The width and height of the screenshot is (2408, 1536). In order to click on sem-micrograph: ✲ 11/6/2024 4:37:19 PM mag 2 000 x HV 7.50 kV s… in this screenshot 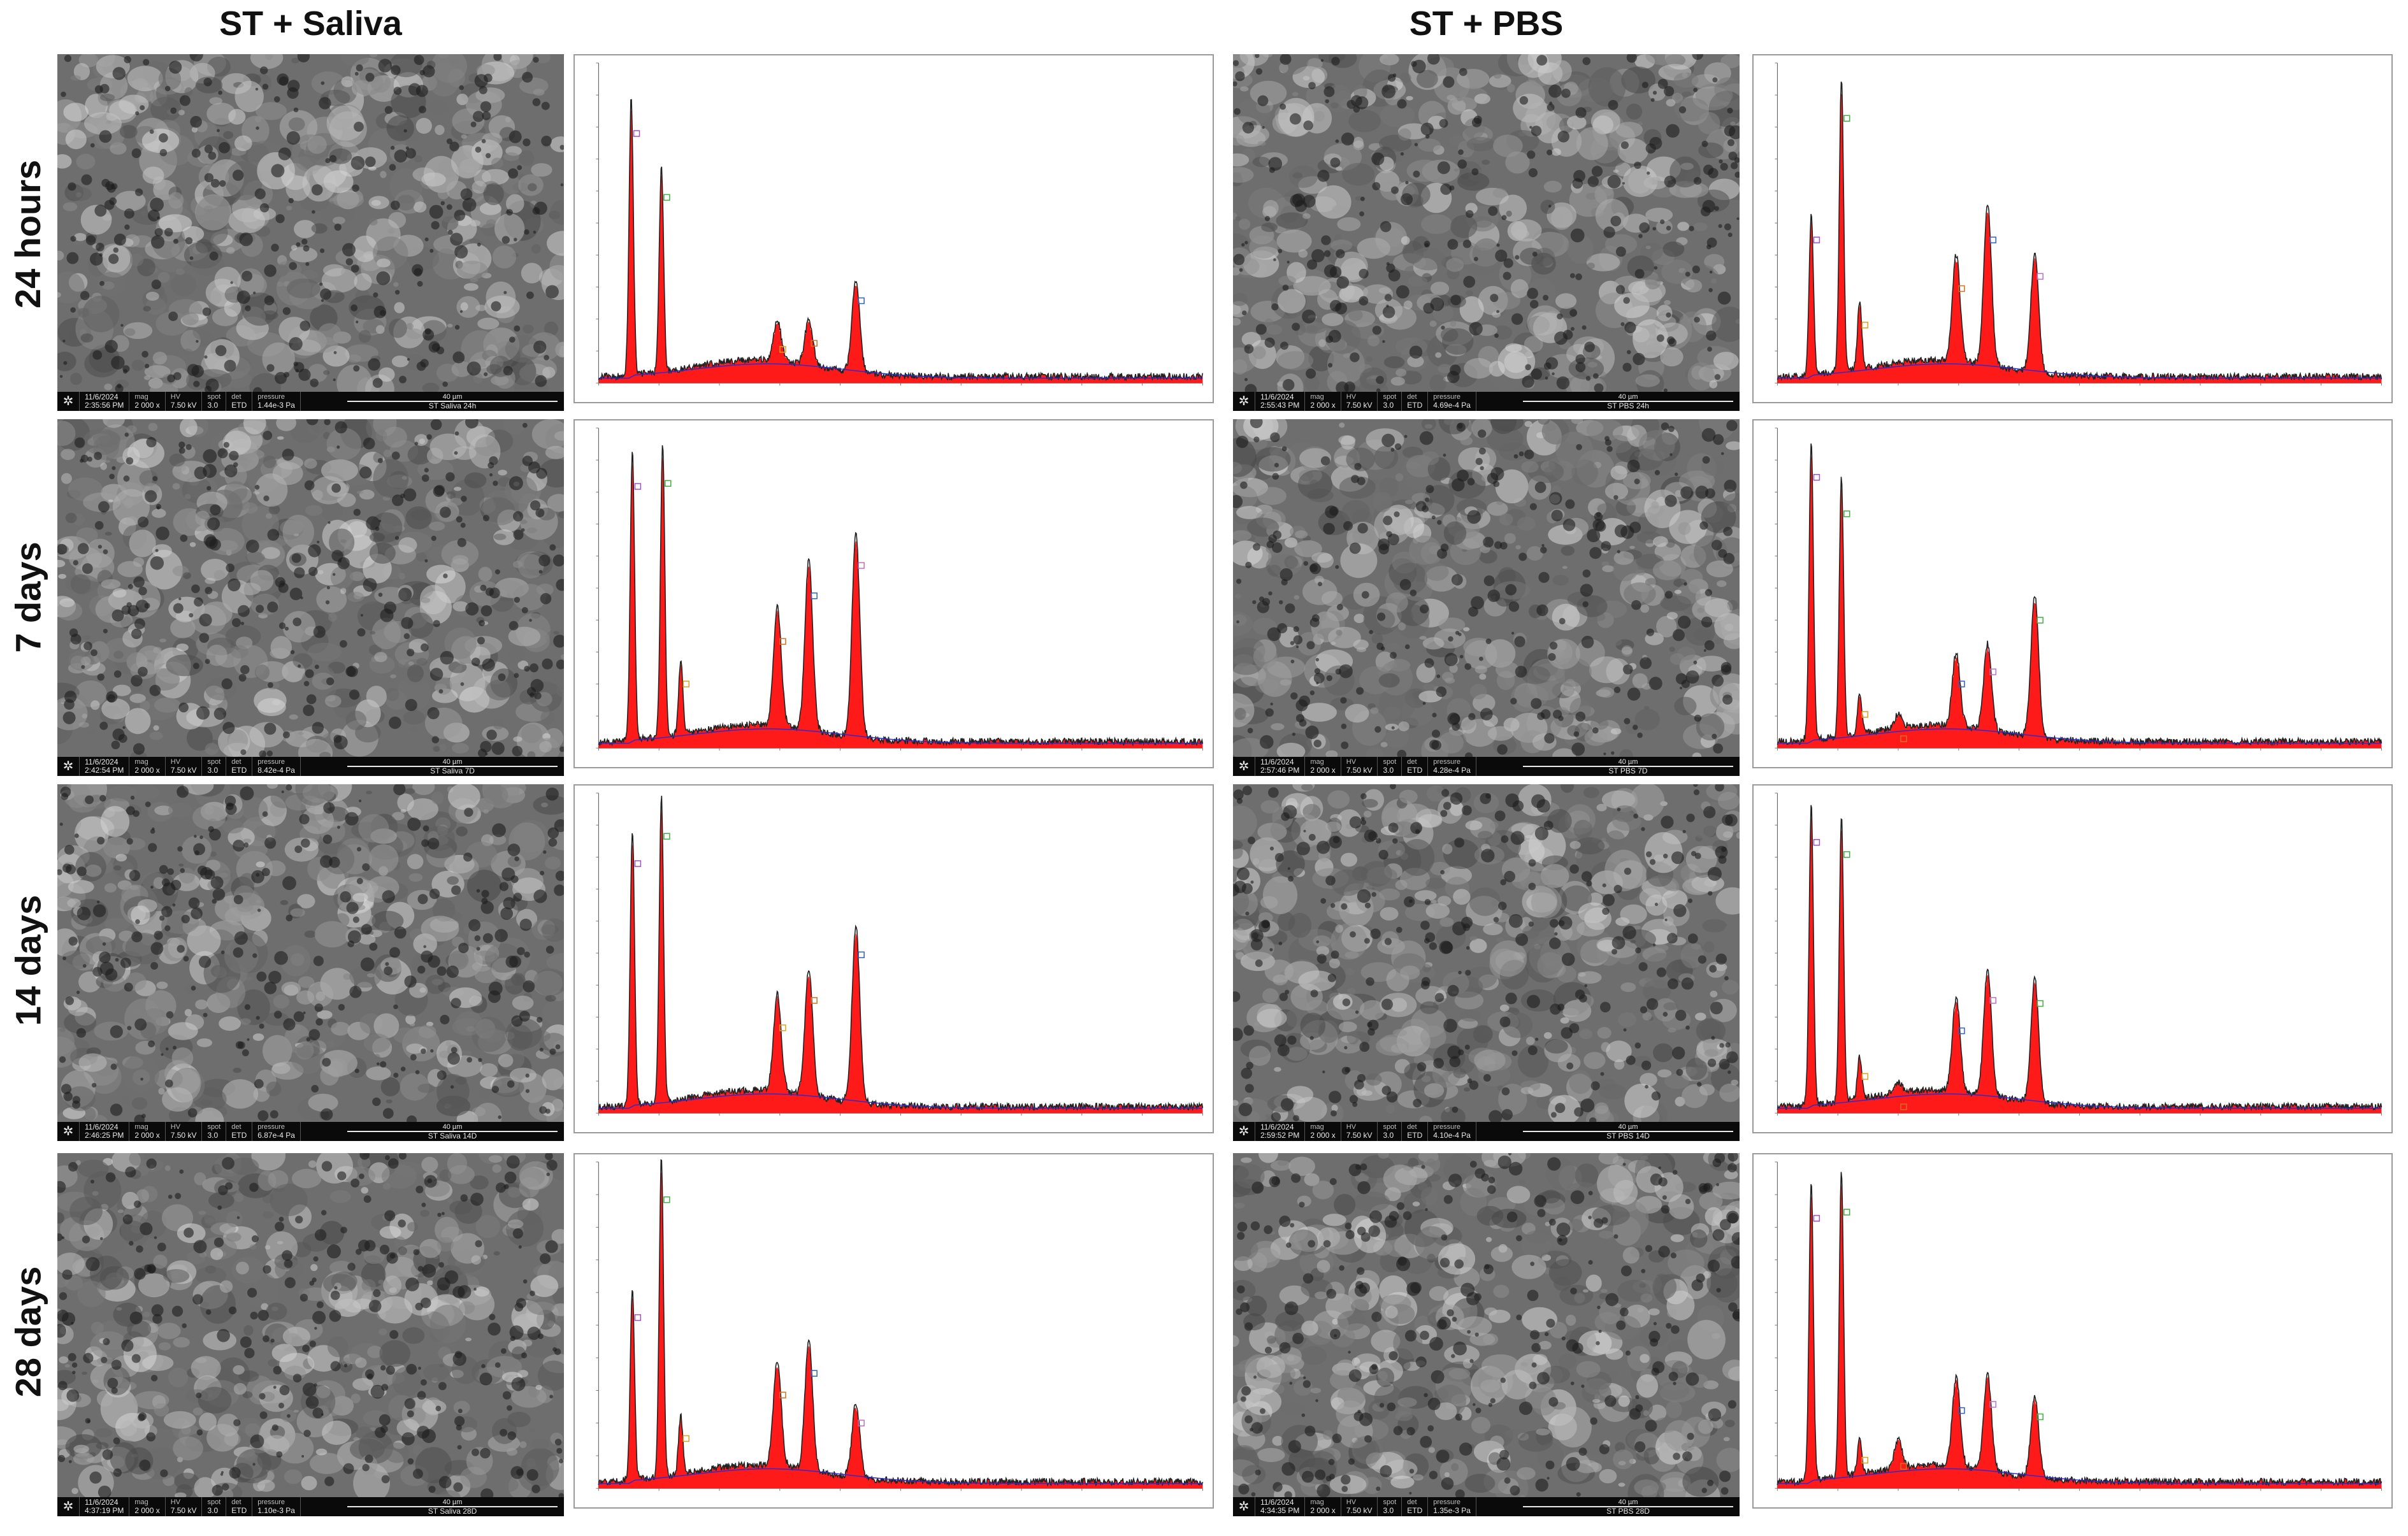, I will do `click(310, 1334)`.